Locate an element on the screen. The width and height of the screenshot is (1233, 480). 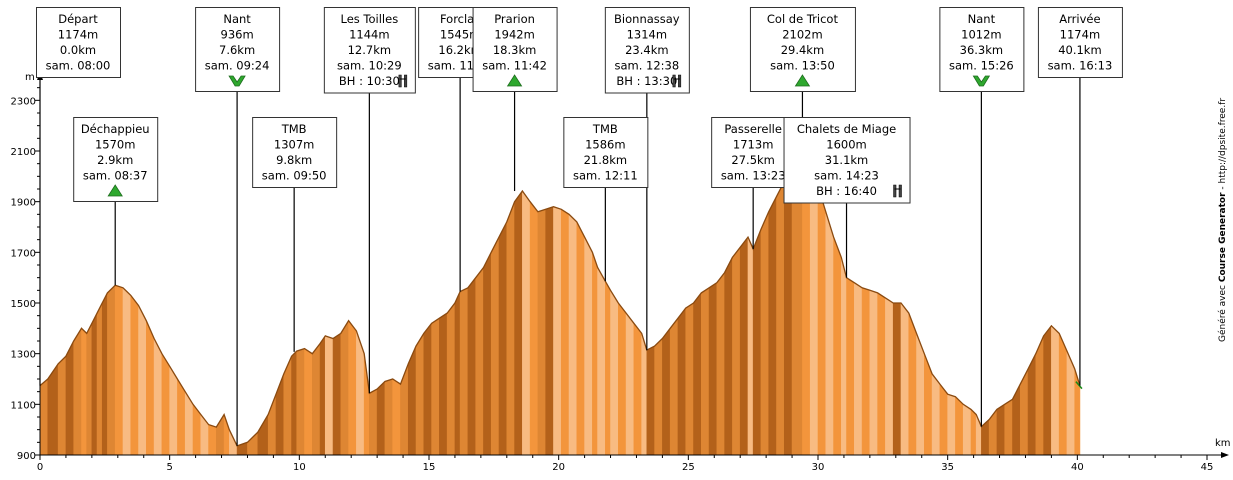
checkpoint-time: sam. 15:26 is located at coordinates (981, 66).